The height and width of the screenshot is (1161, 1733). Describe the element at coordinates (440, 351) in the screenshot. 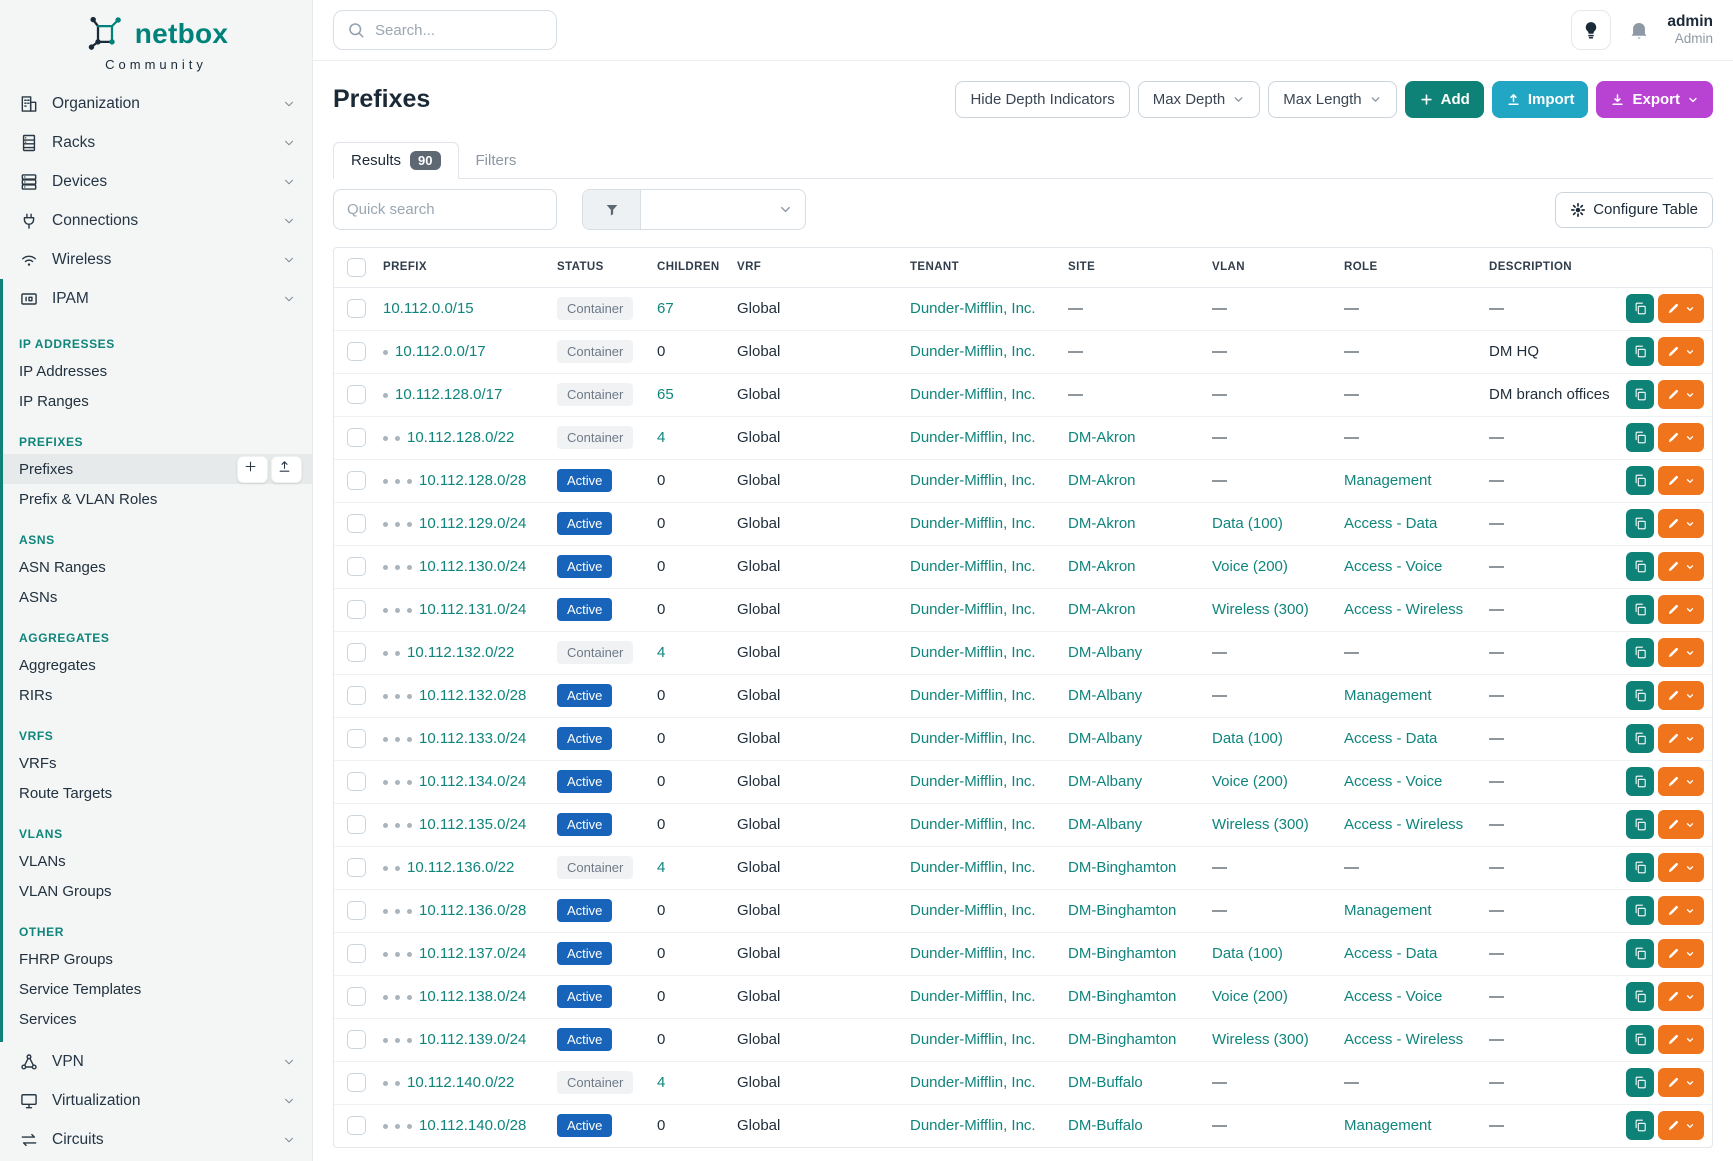

I see `prefix-link: 10.112.0.0/17` at that location.